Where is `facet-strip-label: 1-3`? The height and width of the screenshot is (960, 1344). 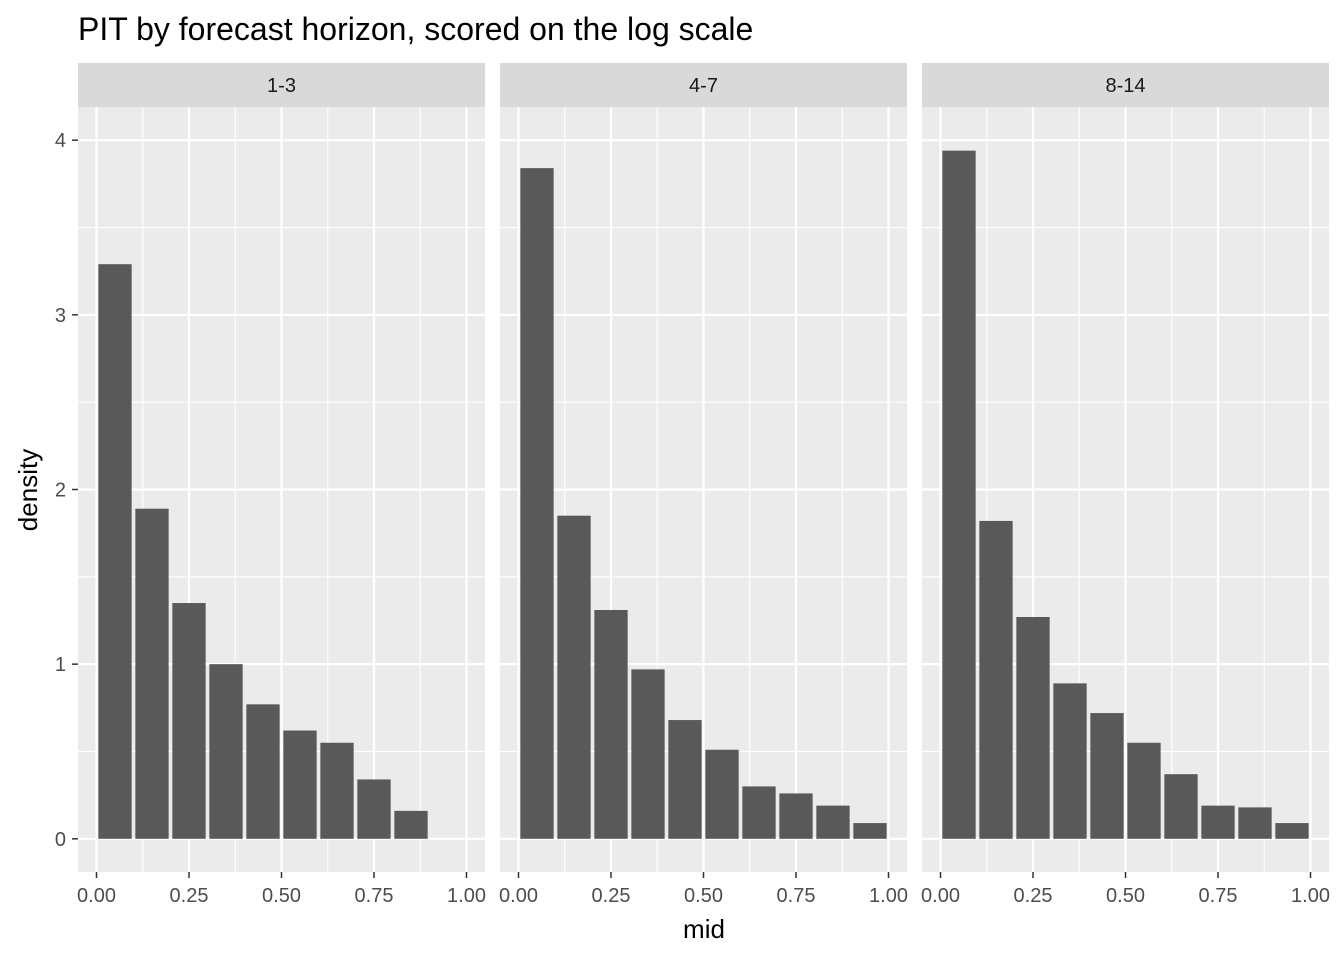 facet-strip-label: 1-3 is located at coordinates (281, 86).